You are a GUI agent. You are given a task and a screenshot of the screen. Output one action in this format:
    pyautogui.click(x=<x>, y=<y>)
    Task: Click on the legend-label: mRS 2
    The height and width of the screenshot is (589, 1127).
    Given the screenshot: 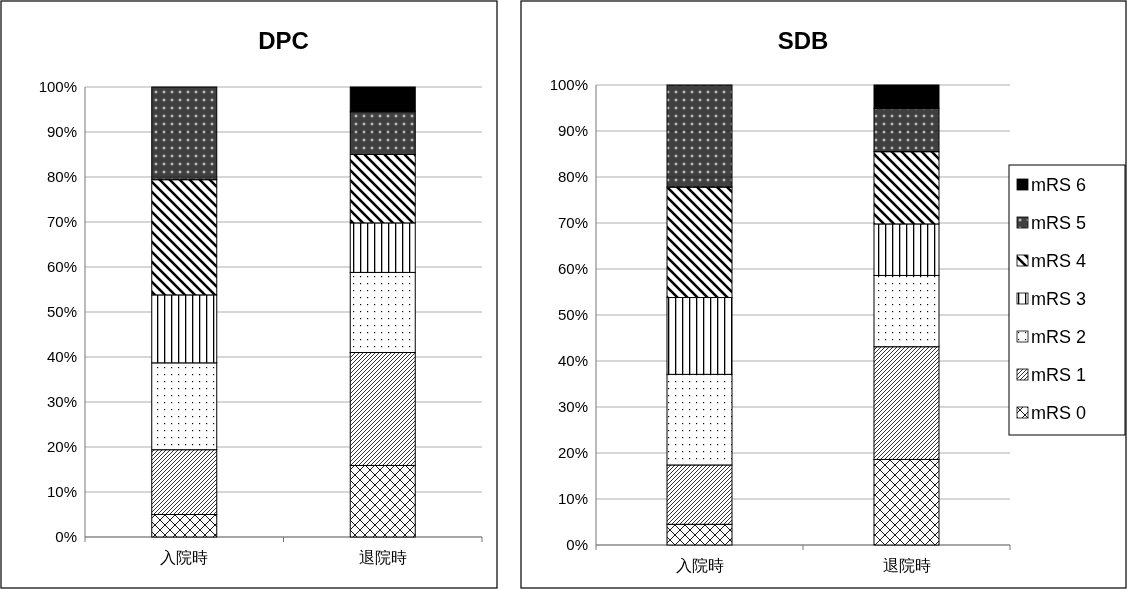 What is the action you would take?
    pyautogui.click(x=1059, y=337)
    